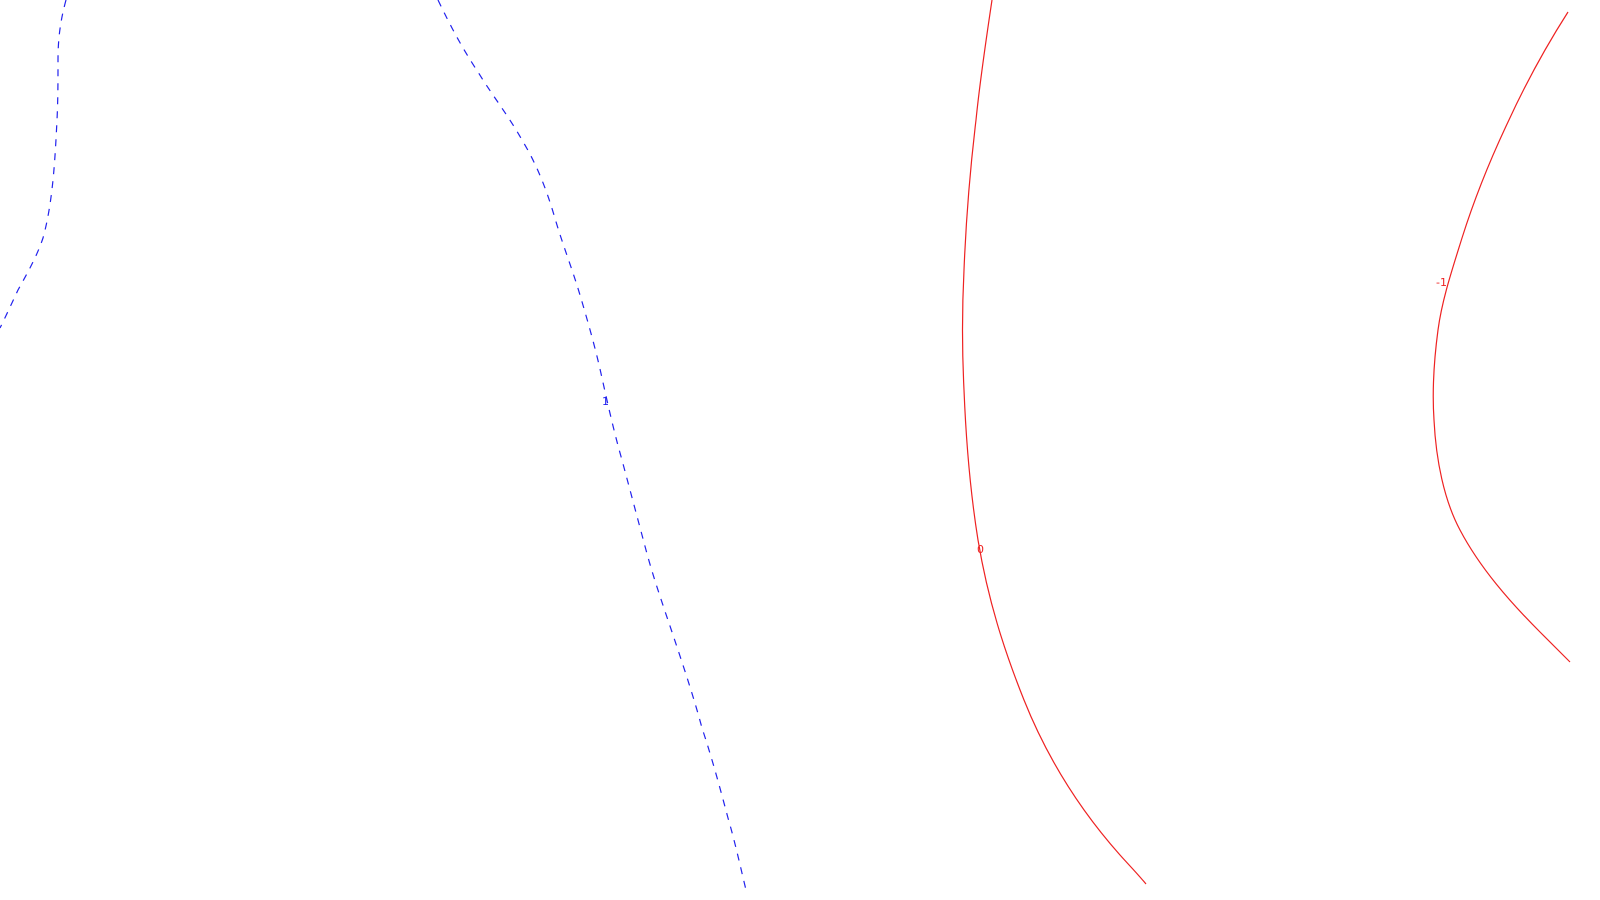  What do you see at coordinates (605, 401) in the screenshot?
I see `contour-label-dashed-mid: 1` at bounding box center [605, 401].